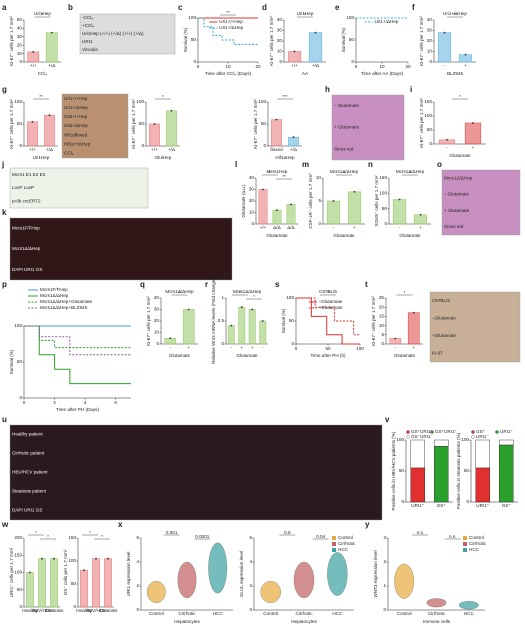 This screenshot has height=644, width=525. Describe the element at coordinates (236, 164) in the screenshot. I see `panel-letter: l` at that location.